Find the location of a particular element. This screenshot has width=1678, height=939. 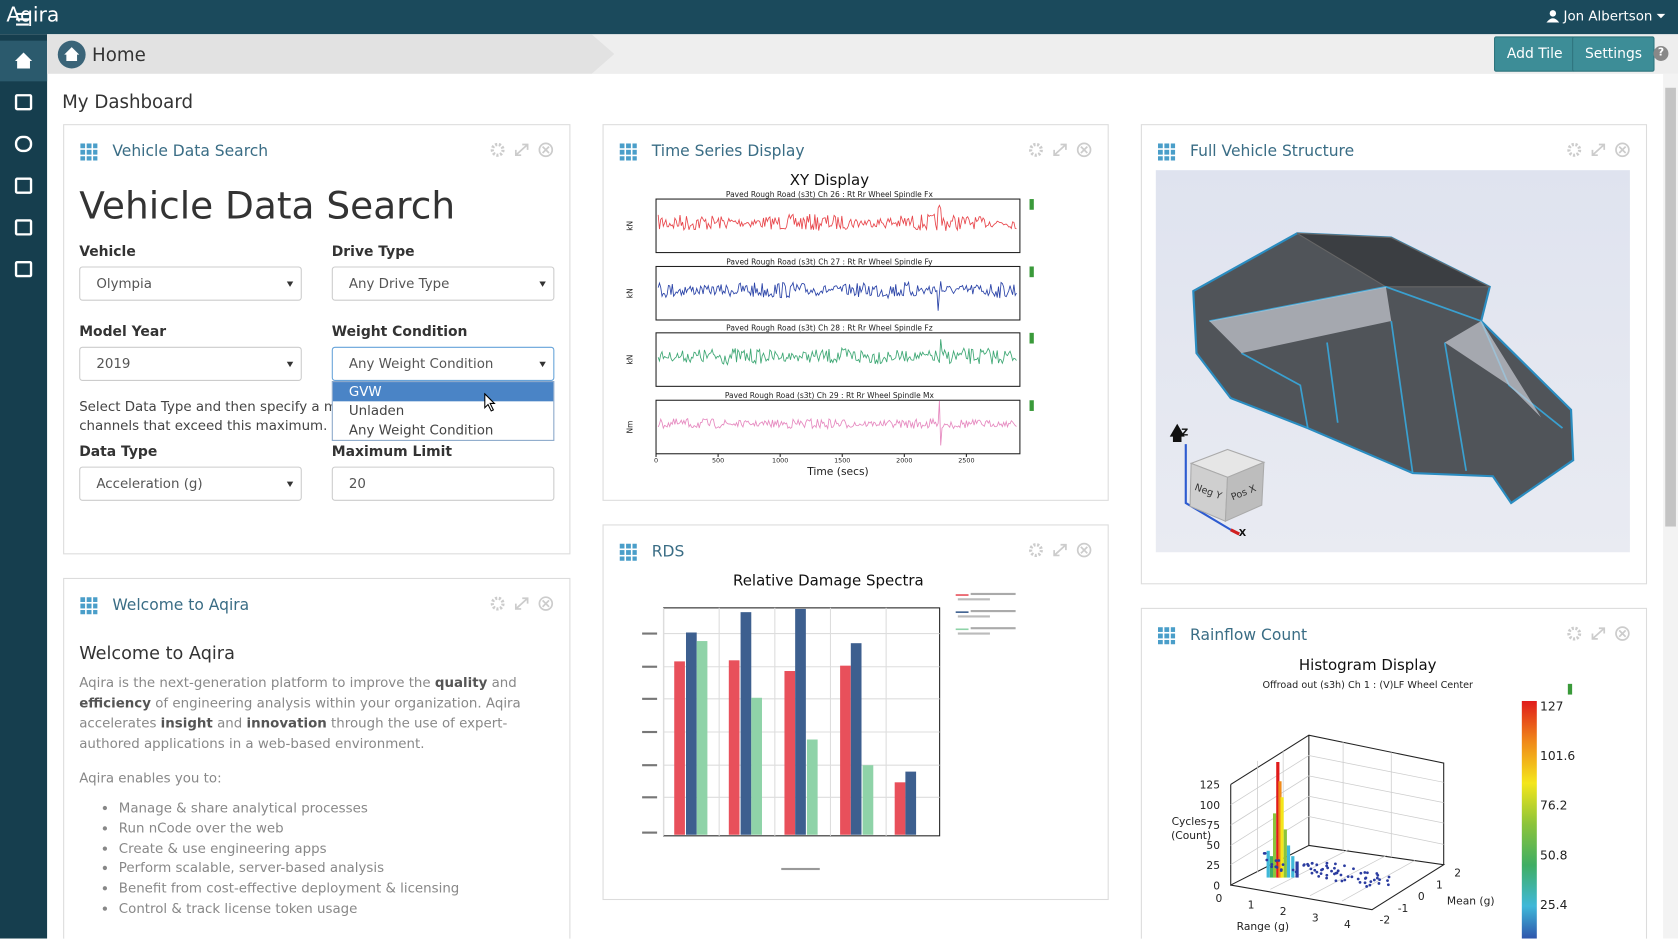

nav-icons is located at coordinates (24, 145).